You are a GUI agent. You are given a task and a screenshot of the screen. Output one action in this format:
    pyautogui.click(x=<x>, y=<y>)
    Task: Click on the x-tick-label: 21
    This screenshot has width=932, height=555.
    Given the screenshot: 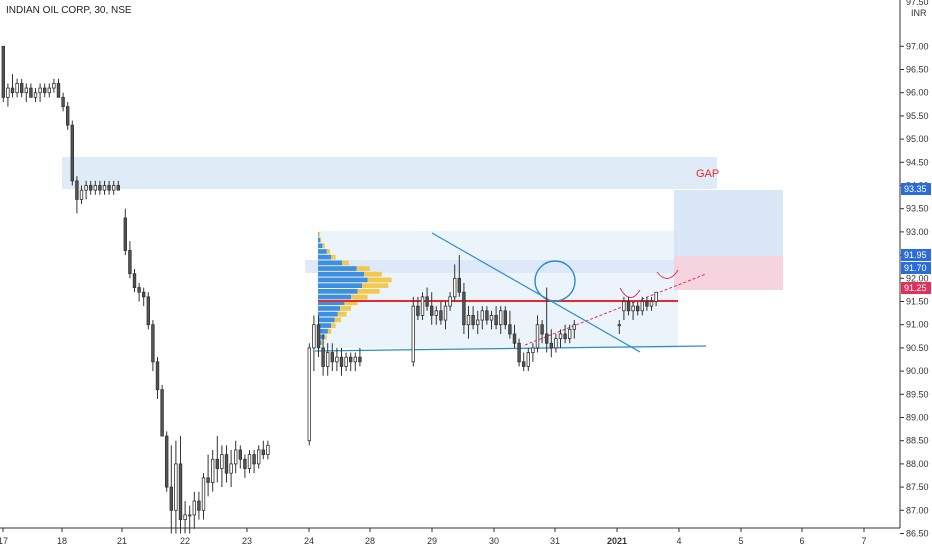 What is the action you would take?
    pyautogui.click(x=122, y=541)
    